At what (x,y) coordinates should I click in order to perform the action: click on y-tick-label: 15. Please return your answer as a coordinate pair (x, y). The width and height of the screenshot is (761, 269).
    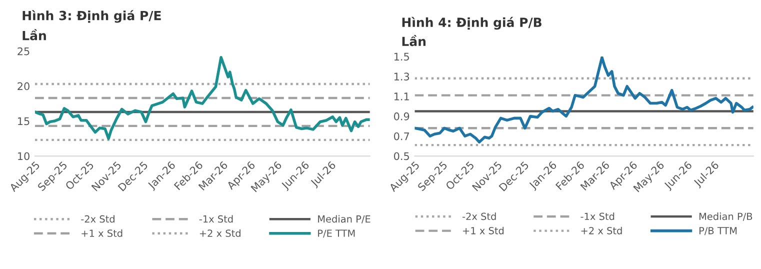
    Looking at the image, I should click on (24, 121).